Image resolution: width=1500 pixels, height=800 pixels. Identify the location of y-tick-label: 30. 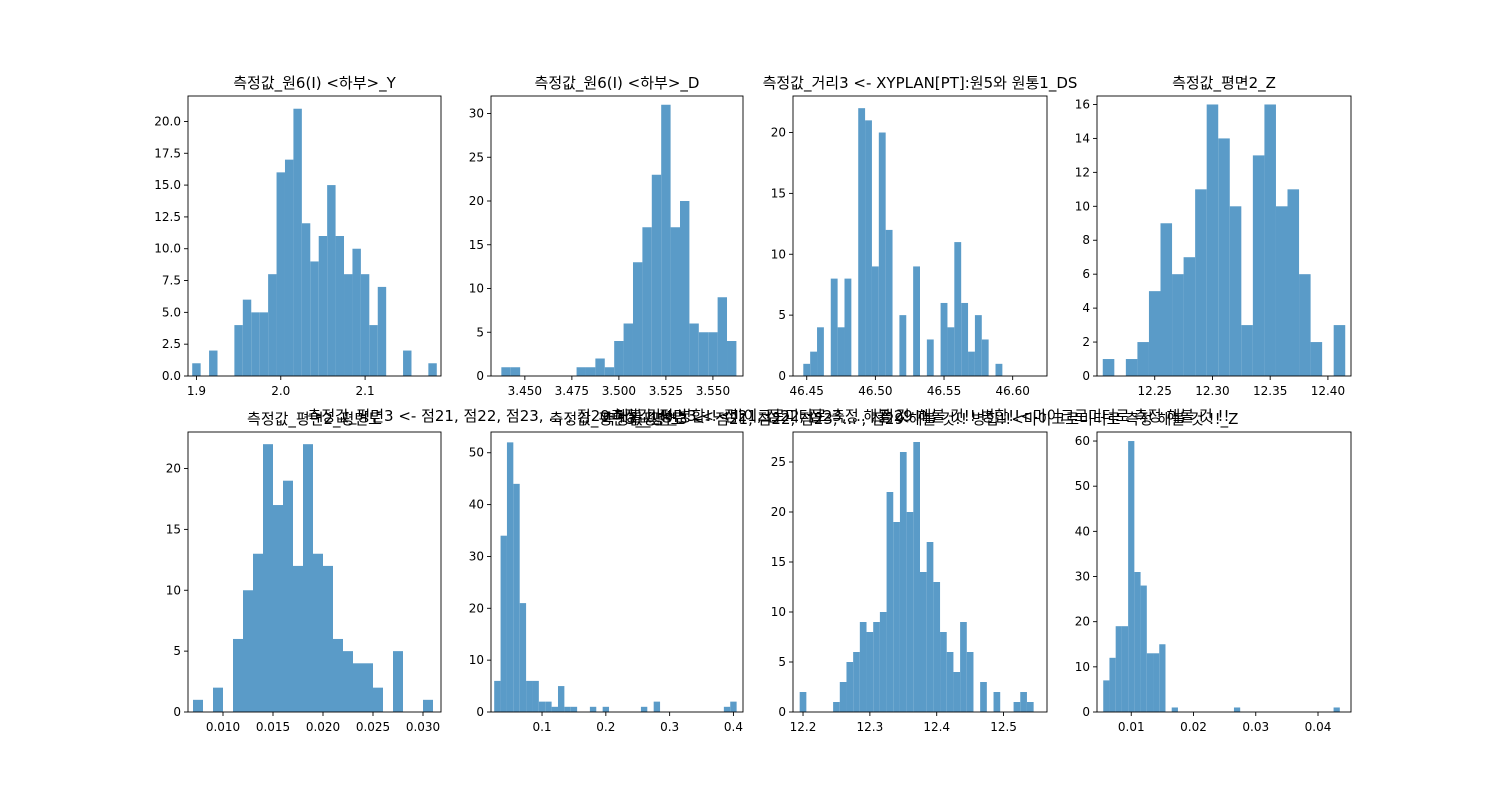
(1082, 577).